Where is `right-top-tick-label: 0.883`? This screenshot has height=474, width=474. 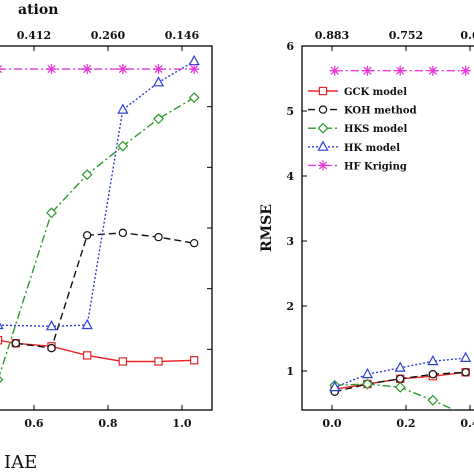
right-top-tick-label: 0.883 is located at coordinates (332, 35).